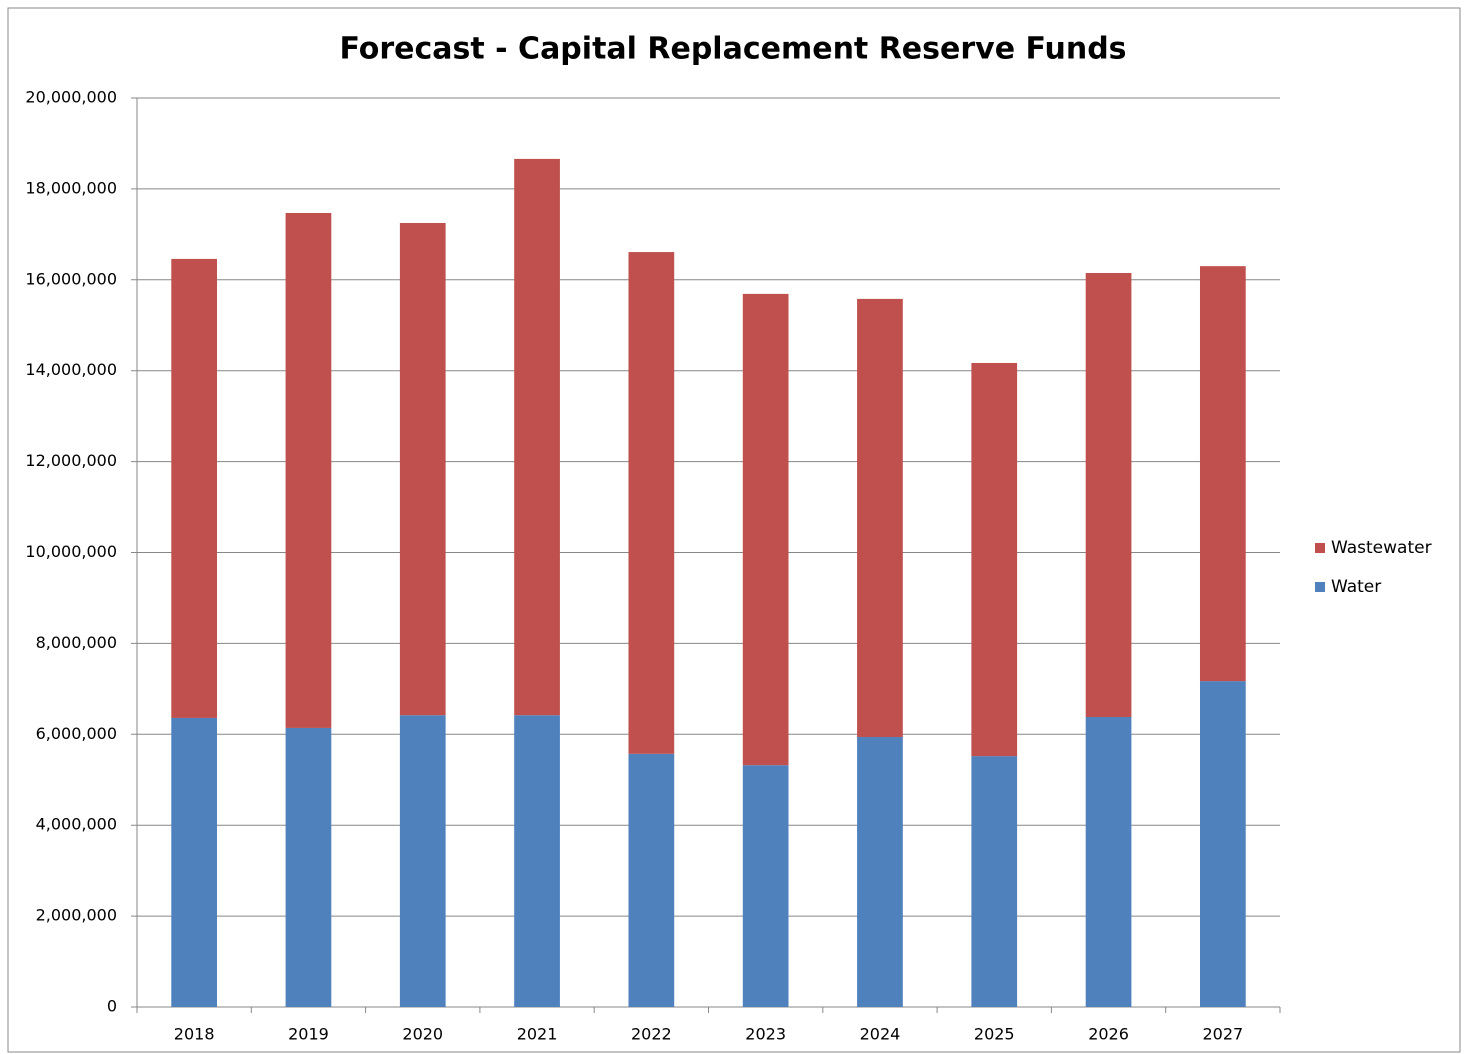 The height and width of the screenshot is (1054, 1465). I want to click on y-tick-label: 20,000,000, so click(71, 97).